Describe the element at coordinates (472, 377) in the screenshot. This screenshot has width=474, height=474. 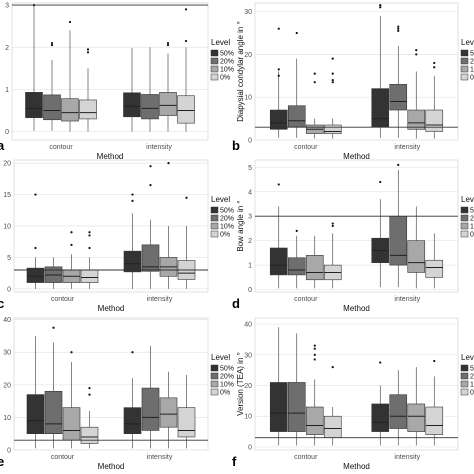
I see `legend-item-label: 20%` at that location.